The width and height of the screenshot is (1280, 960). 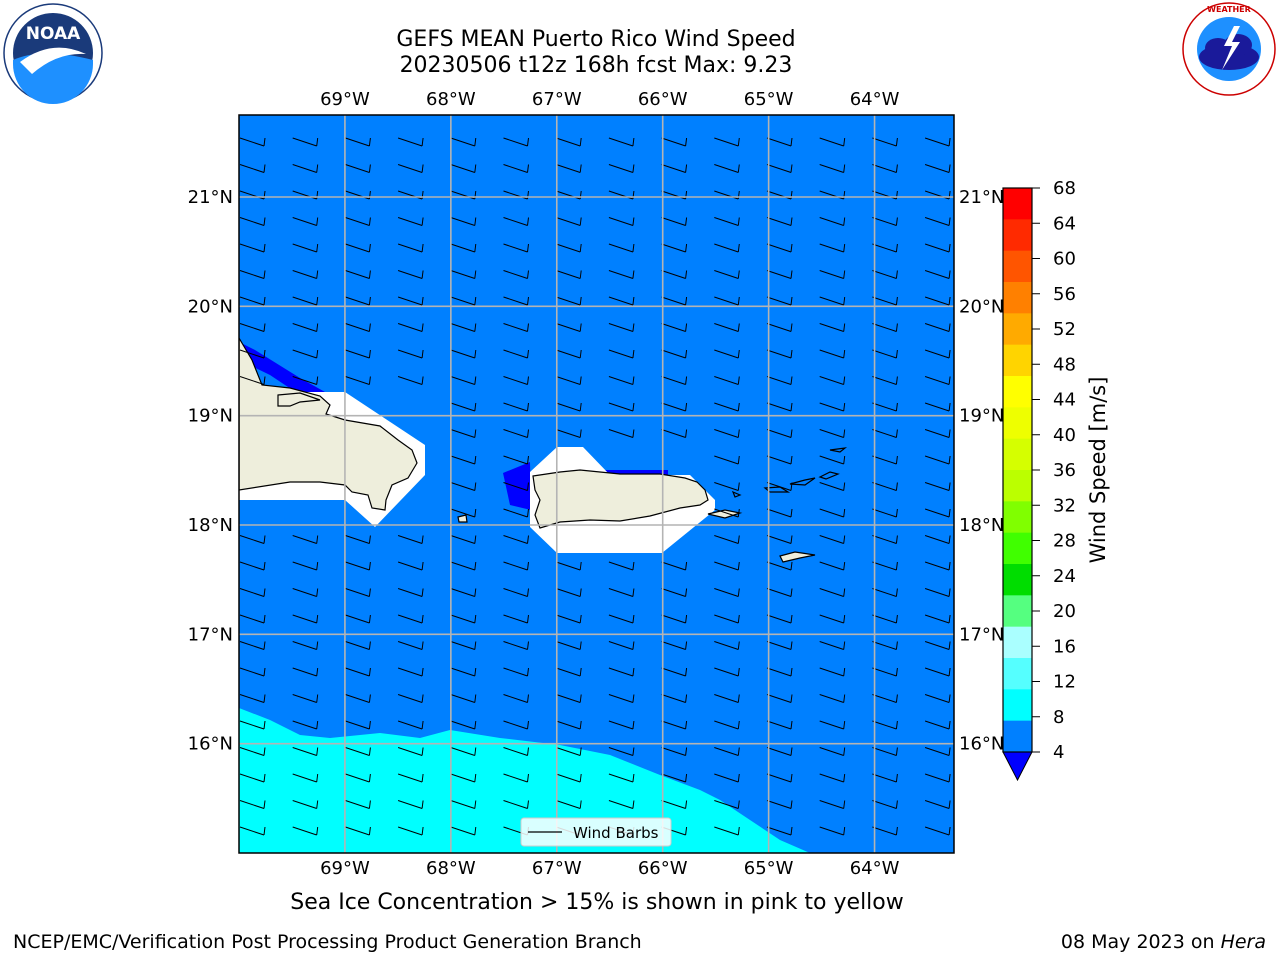 What do you see at coordinates (1064, 435) in the screenshot?
I see `colorbar-tick-label: 40` at bounding box center [1064, 435].